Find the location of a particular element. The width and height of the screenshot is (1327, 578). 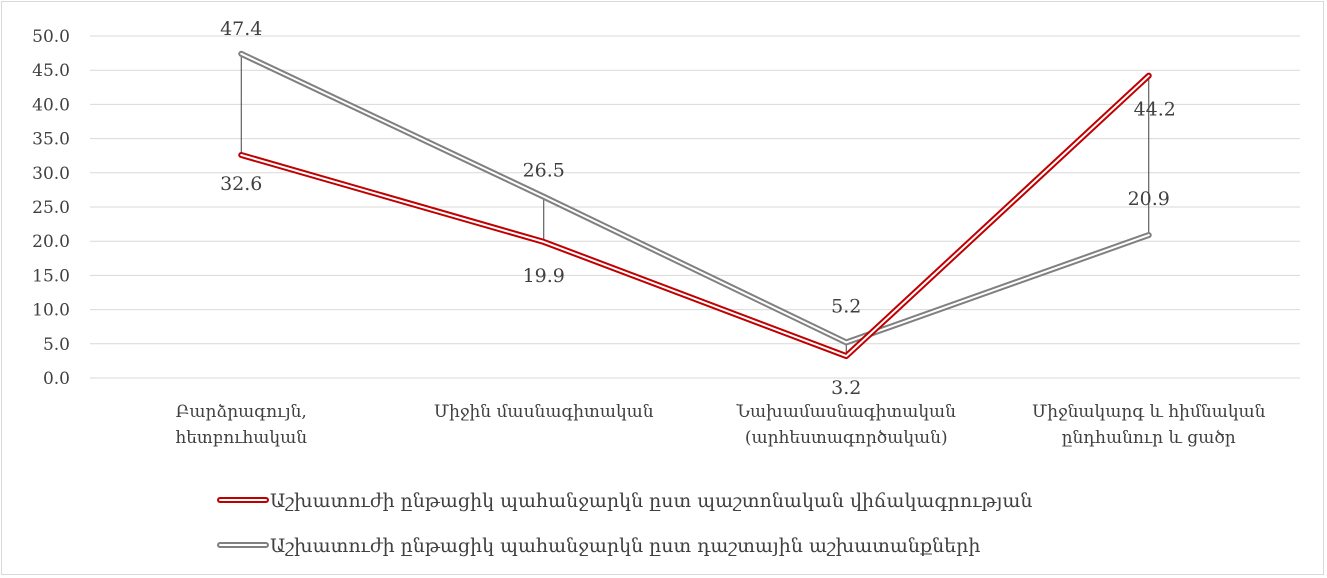

y-tick-label: 40.0 is located at coordinates (51, 105).